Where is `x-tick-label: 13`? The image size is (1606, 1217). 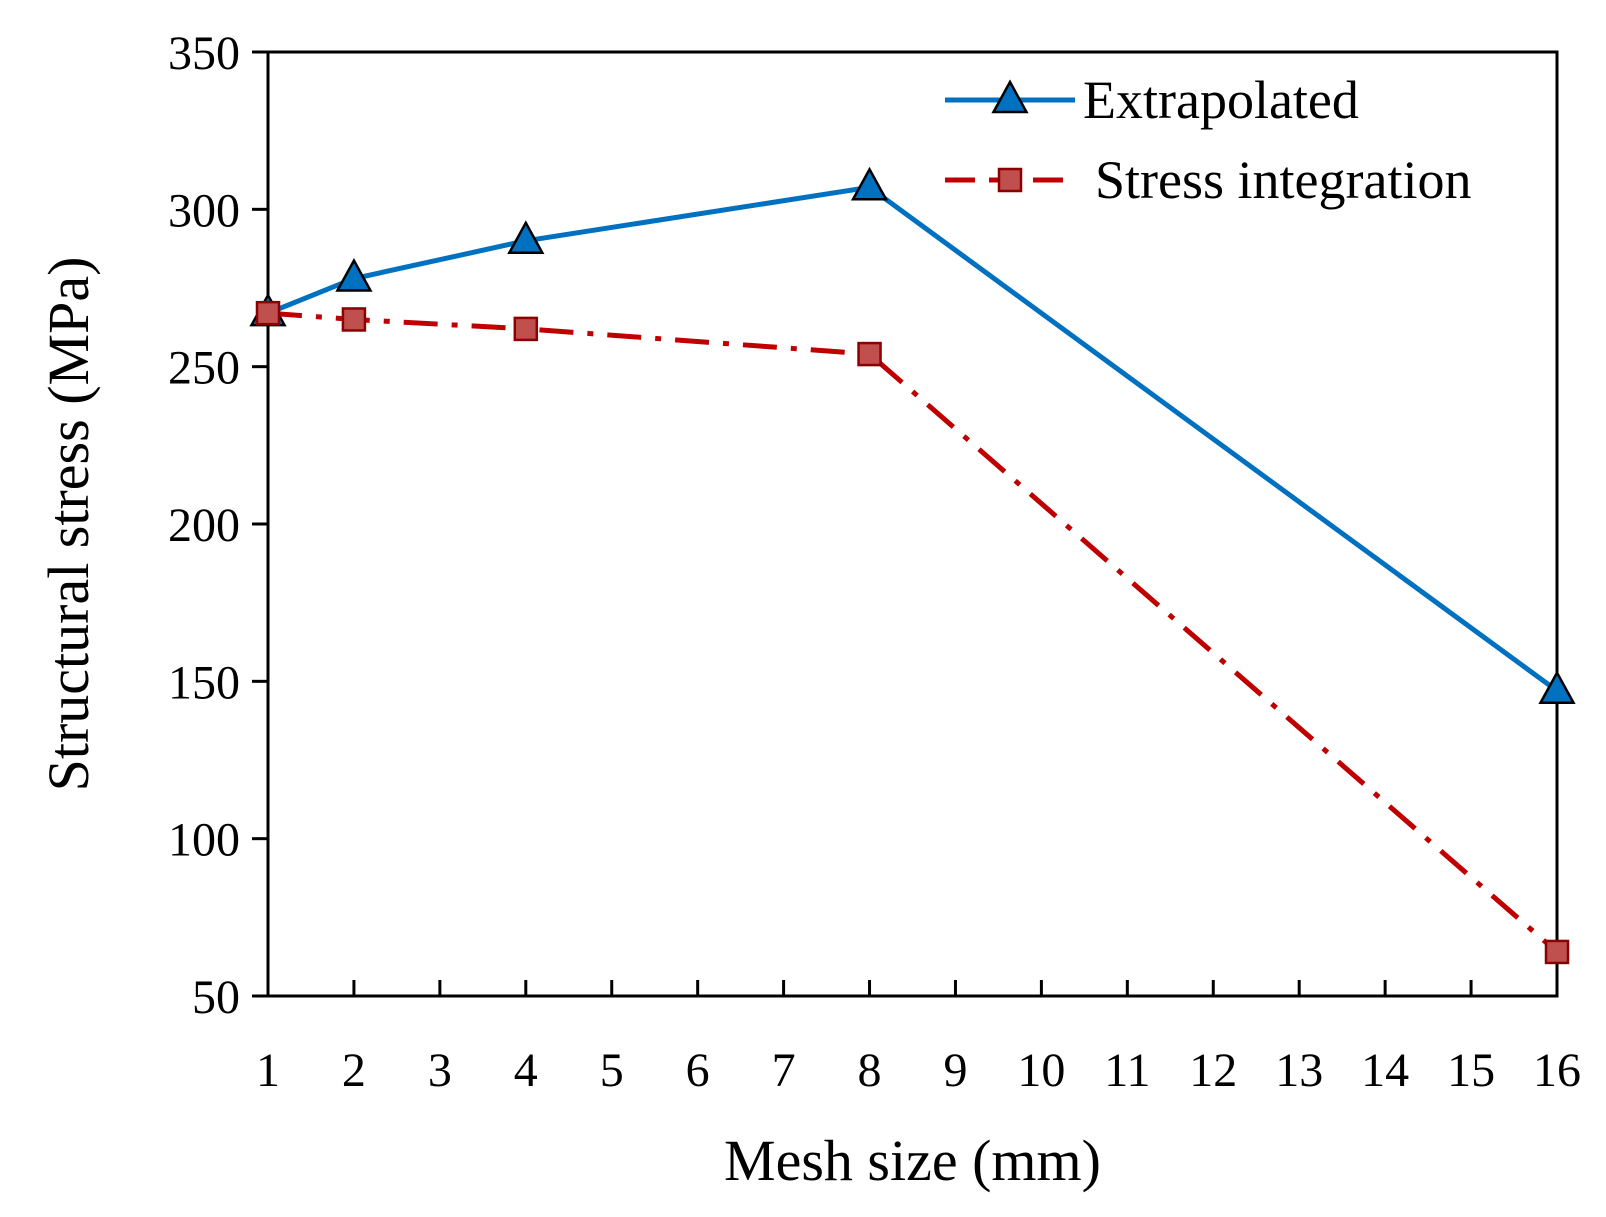
x-tick-label: 13 is located at coordinates (1299, 1070).